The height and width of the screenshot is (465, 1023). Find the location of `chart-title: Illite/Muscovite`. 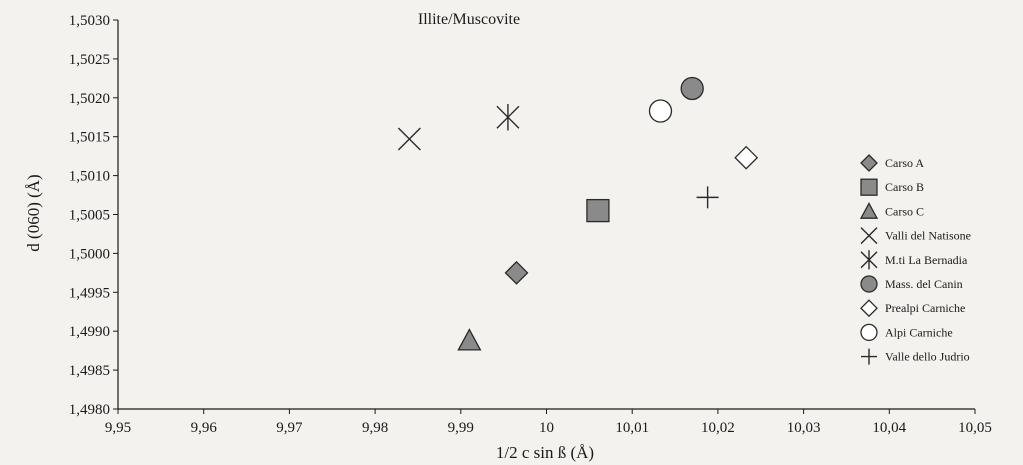

chart-title: Illite/Muscovite is located at coordinates (469, 19).